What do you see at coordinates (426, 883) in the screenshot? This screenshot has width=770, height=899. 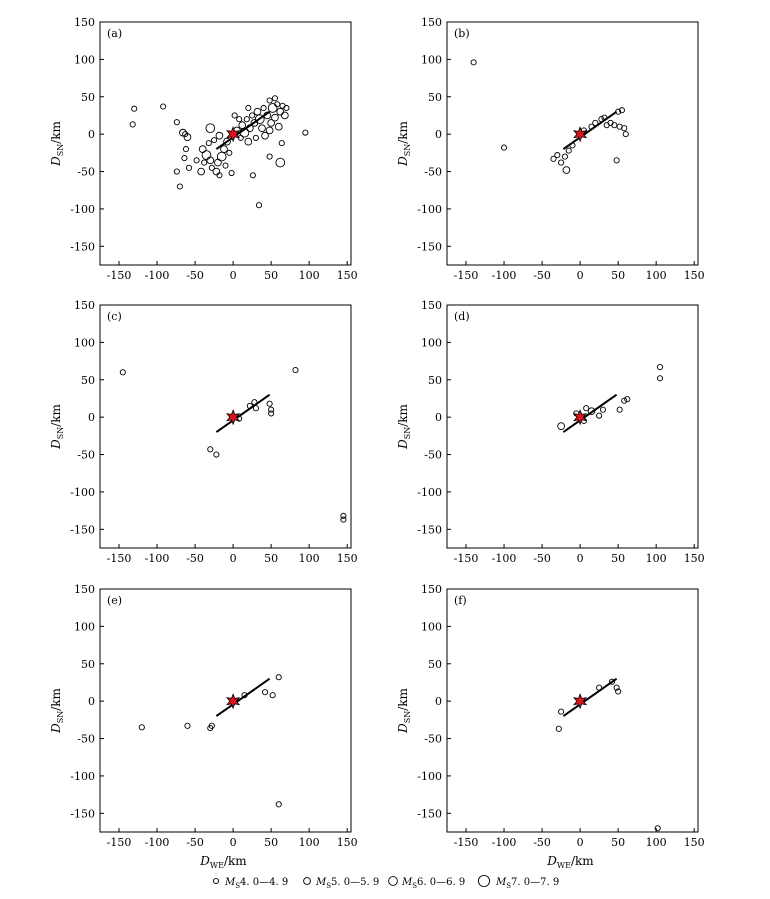 I see `legend-item: MS6. 0—6. 9` at bounding box center [426, 883].